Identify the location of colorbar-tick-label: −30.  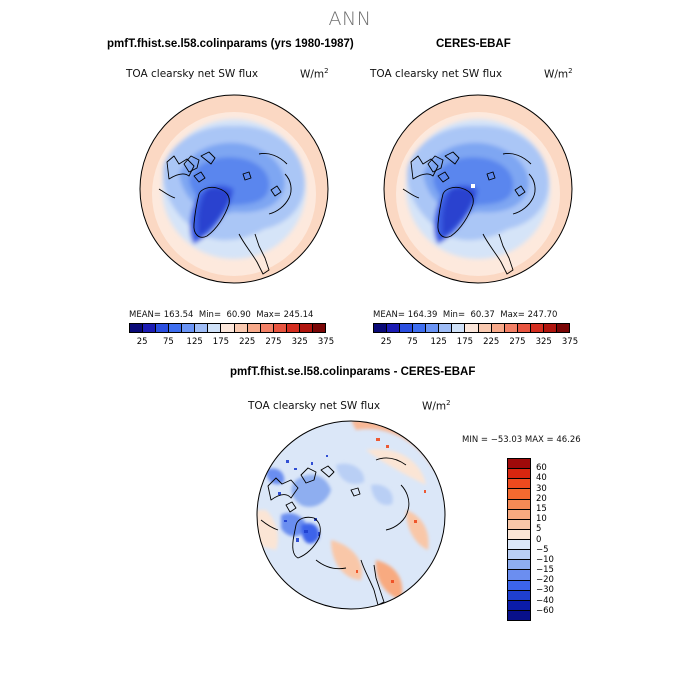
(545, 590).